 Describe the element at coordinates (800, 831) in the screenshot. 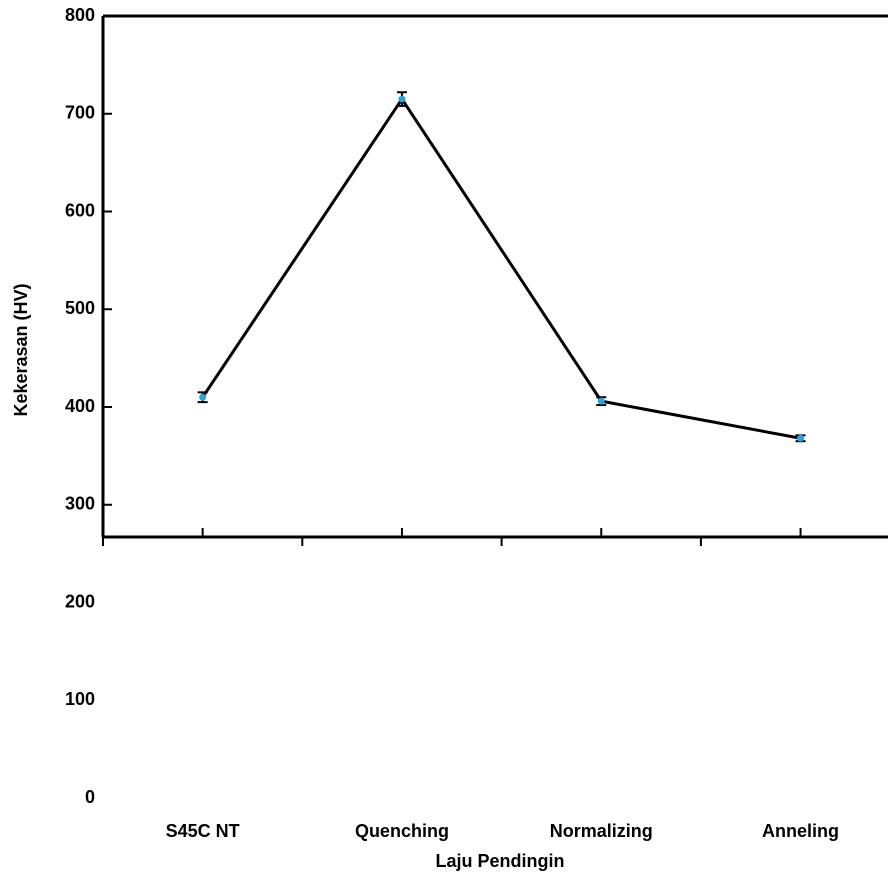

I see `x-tick-label: Anneling` at that location.